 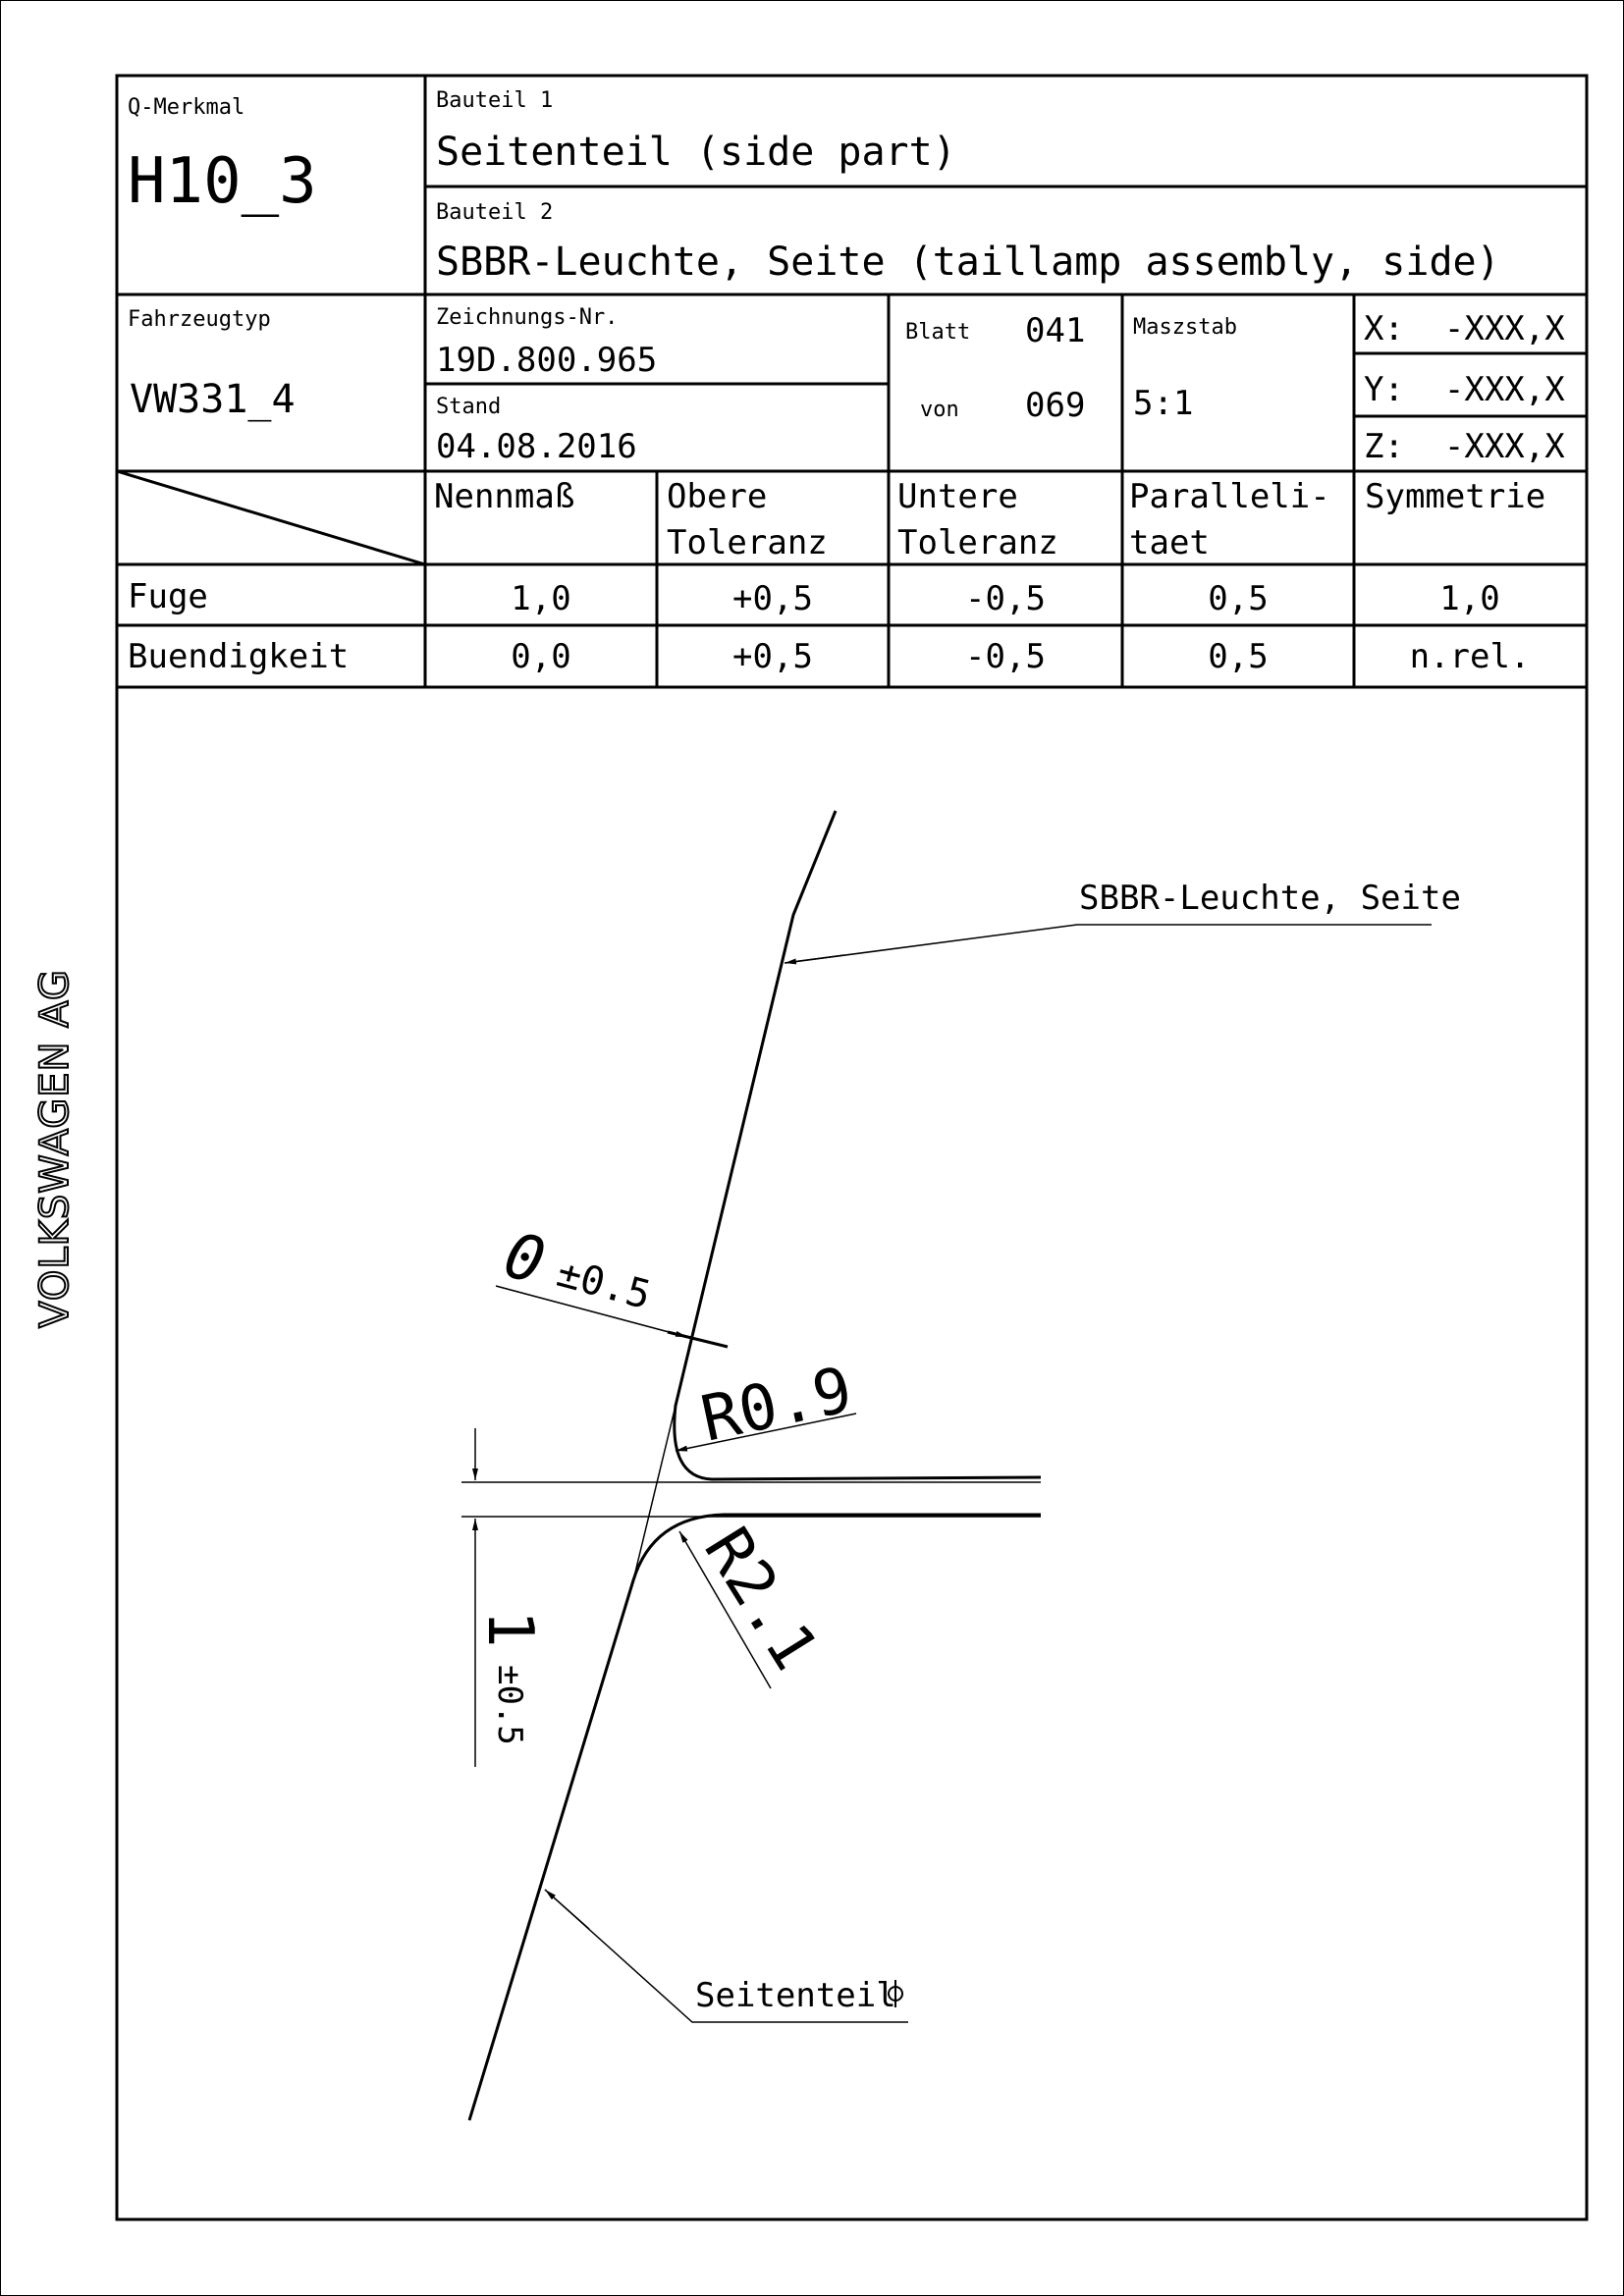 What do you see at coordinates (1163, 403) in the screenshot?
I see `maszstab-value: 5:1` at bounding box center [1163, 403].